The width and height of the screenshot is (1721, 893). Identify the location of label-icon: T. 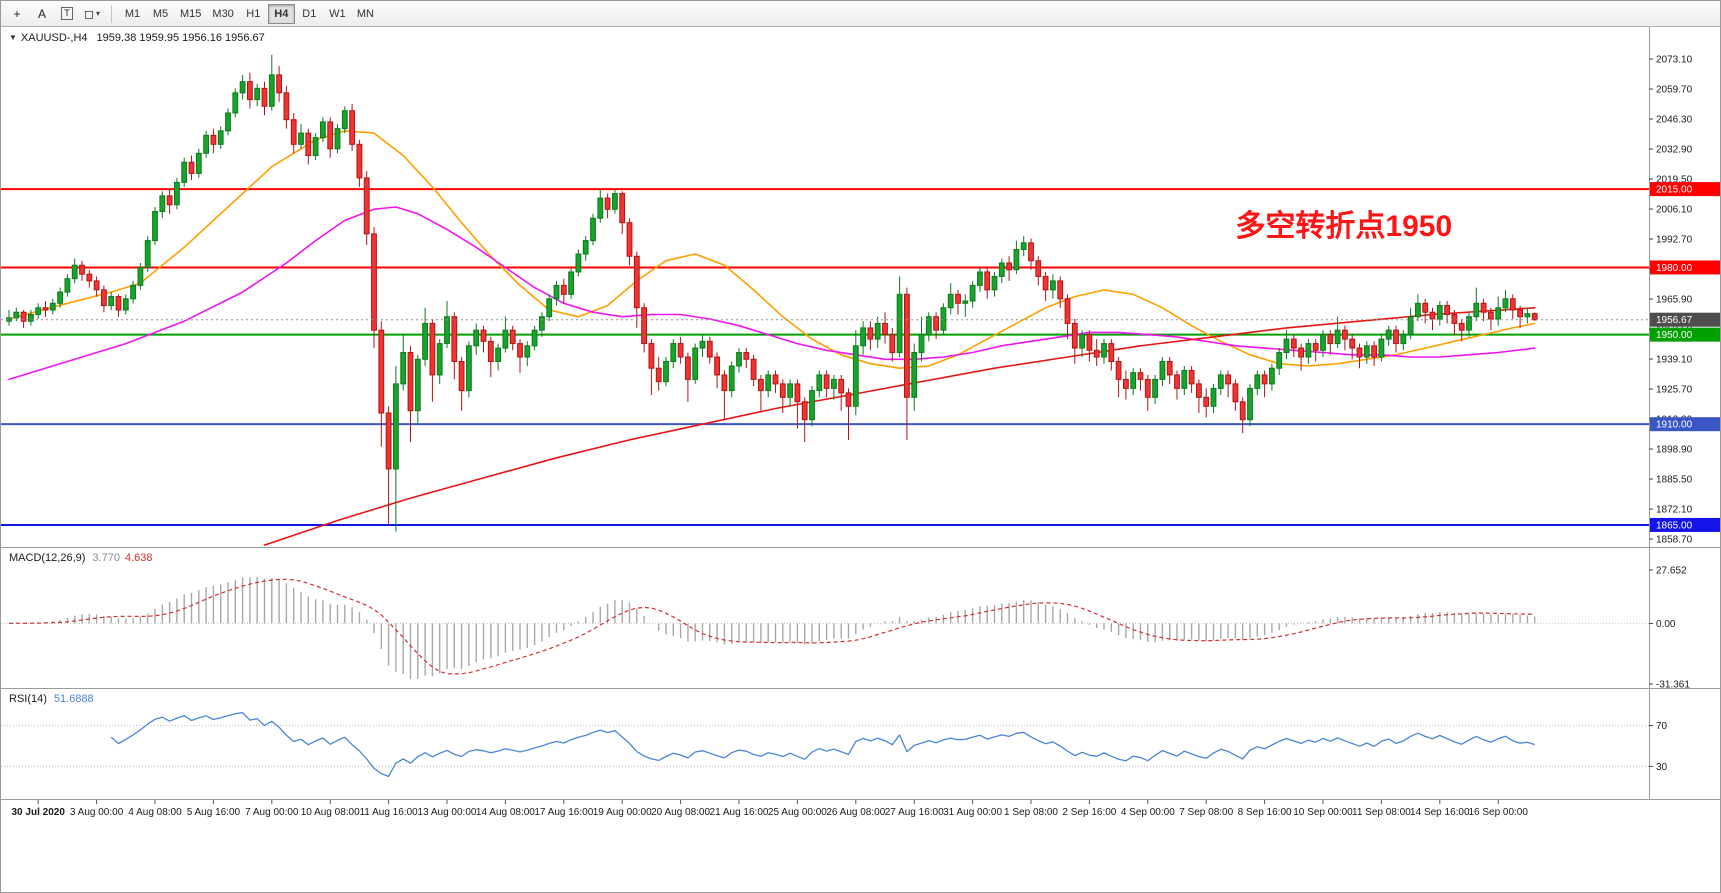
(67, 13).